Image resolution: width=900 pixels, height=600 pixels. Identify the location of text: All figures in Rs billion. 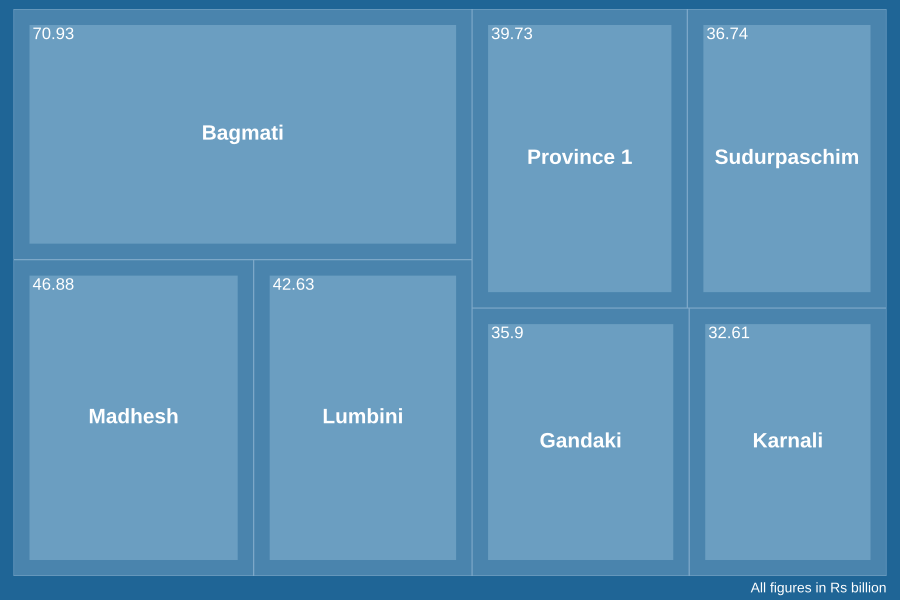
(818, 589).